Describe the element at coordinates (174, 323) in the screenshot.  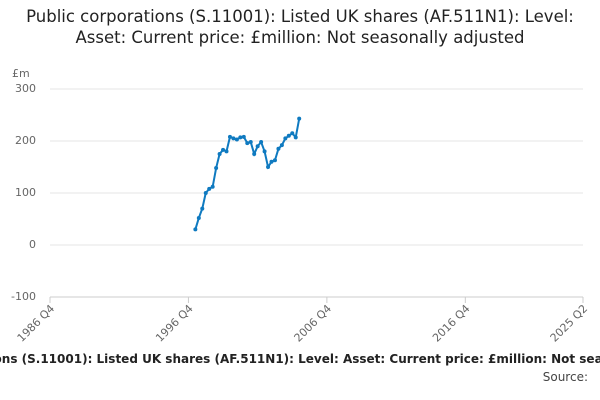
I see `x-tick-label: 1996 Q4` at that location.